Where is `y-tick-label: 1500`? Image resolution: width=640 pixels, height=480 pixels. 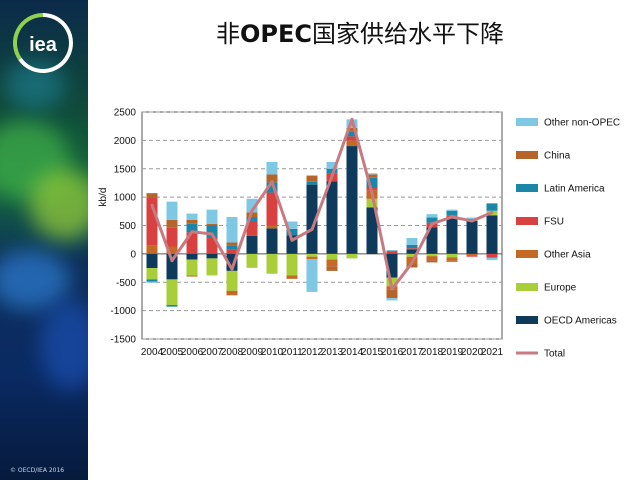
y-tick-label: 1500 is located at coordinates (125, 169).